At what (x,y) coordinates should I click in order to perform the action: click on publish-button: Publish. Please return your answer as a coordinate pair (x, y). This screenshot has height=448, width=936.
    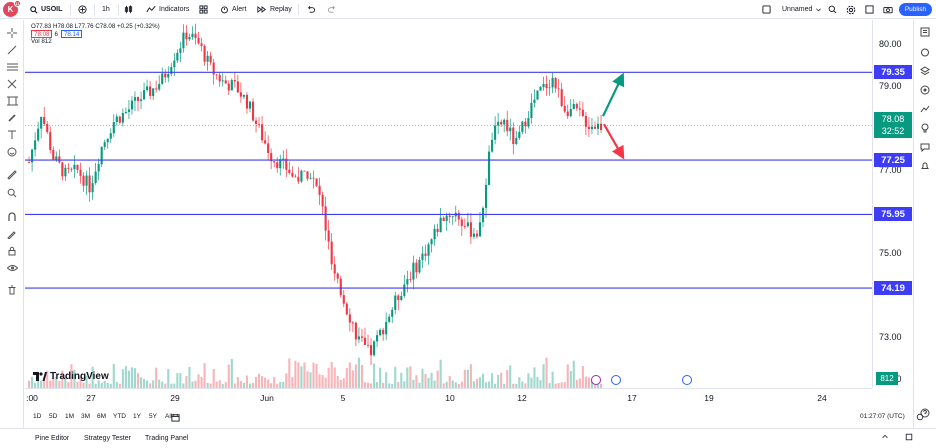
    Looking at the image, I should click on (915, 9).